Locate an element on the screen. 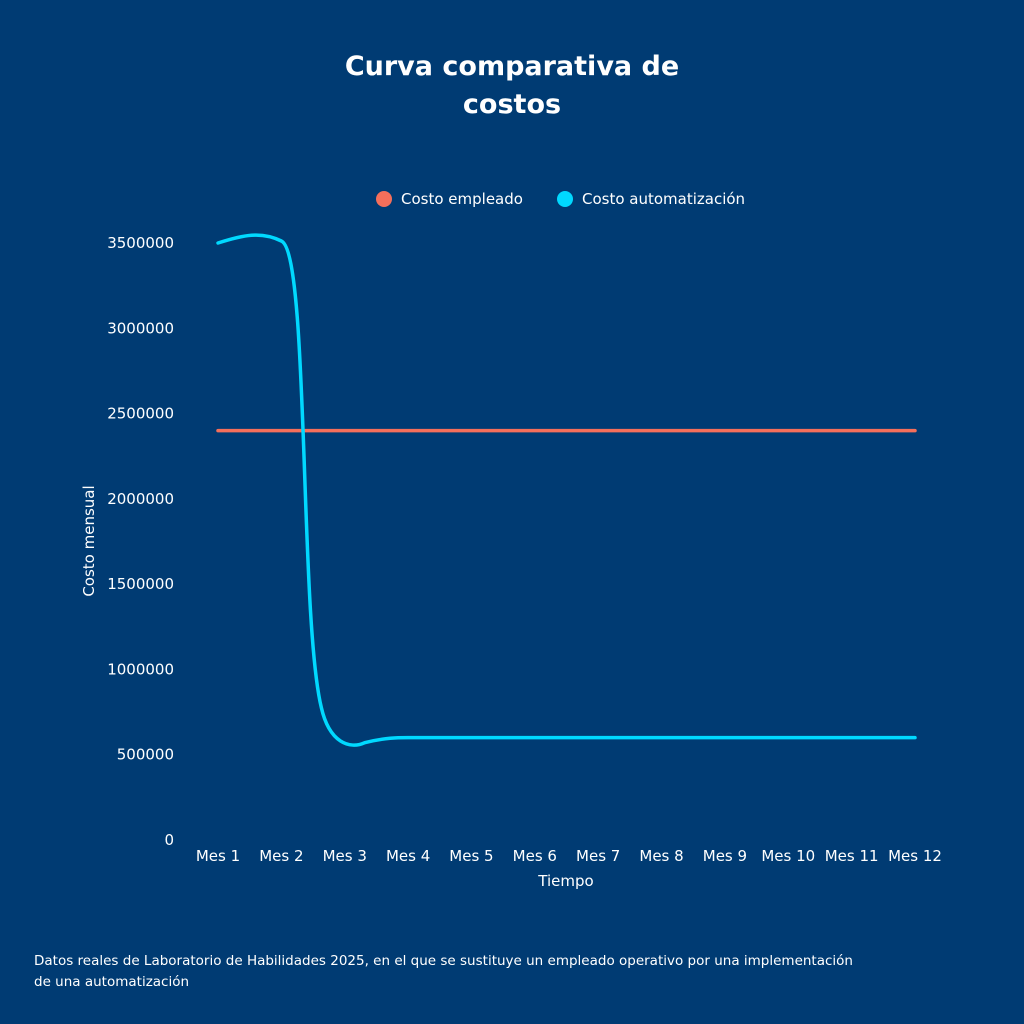  legend-marker-costo-empleado is located at coordinates (384, 199).